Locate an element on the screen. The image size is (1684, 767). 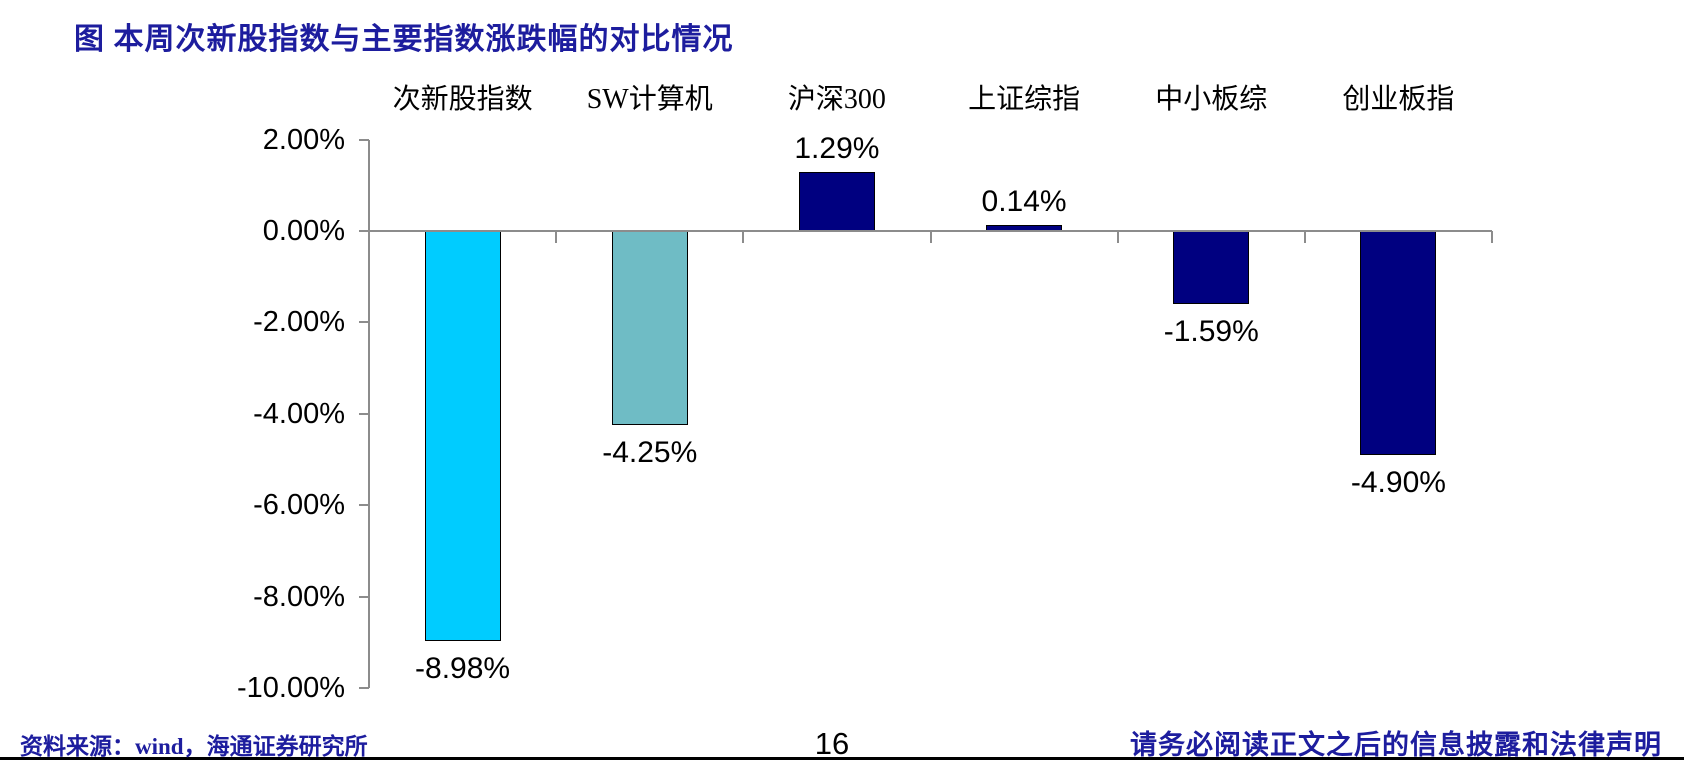
category-label: 中小板综 is located at coordinates (1211, 99).